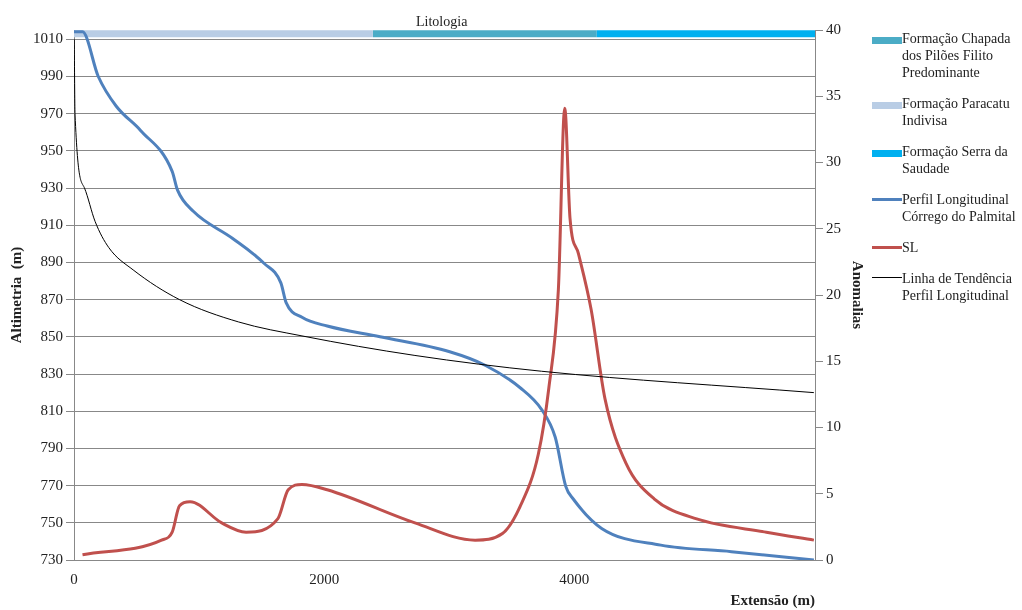 This screenshot has width=1022, height=610. Describe the element at coordinates (833, 227) in the screenshot. I see `y2-tick-label: 25` at that location.